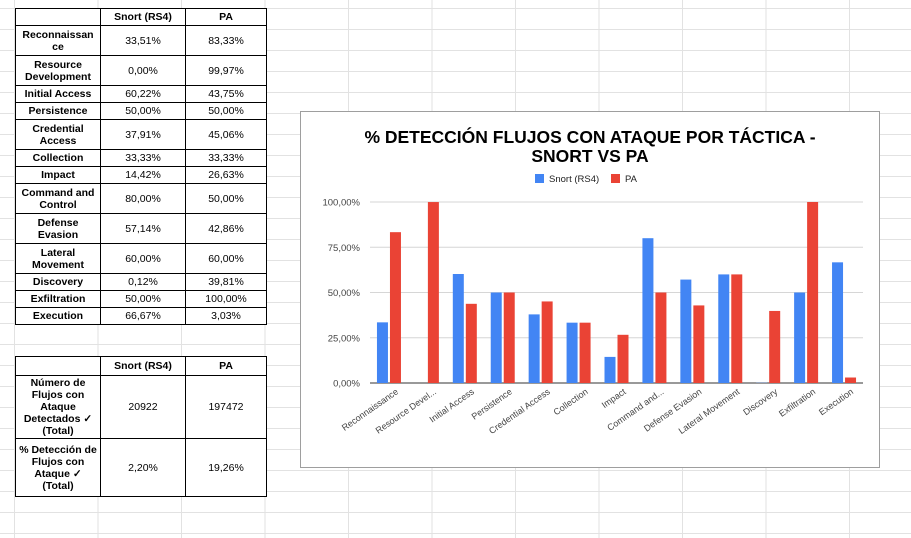 The width and height of the screenshot is (911, 538). I want to click on table-row: Defense Evasion 57,14% 42,86%, so click(141, 228).